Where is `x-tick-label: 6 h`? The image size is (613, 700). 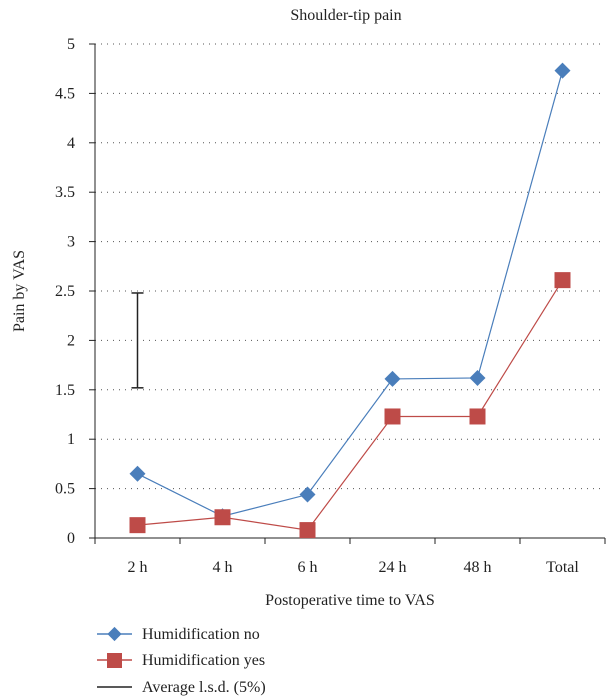 x-tick-label: 6 h is located at coordinates (308, 567).